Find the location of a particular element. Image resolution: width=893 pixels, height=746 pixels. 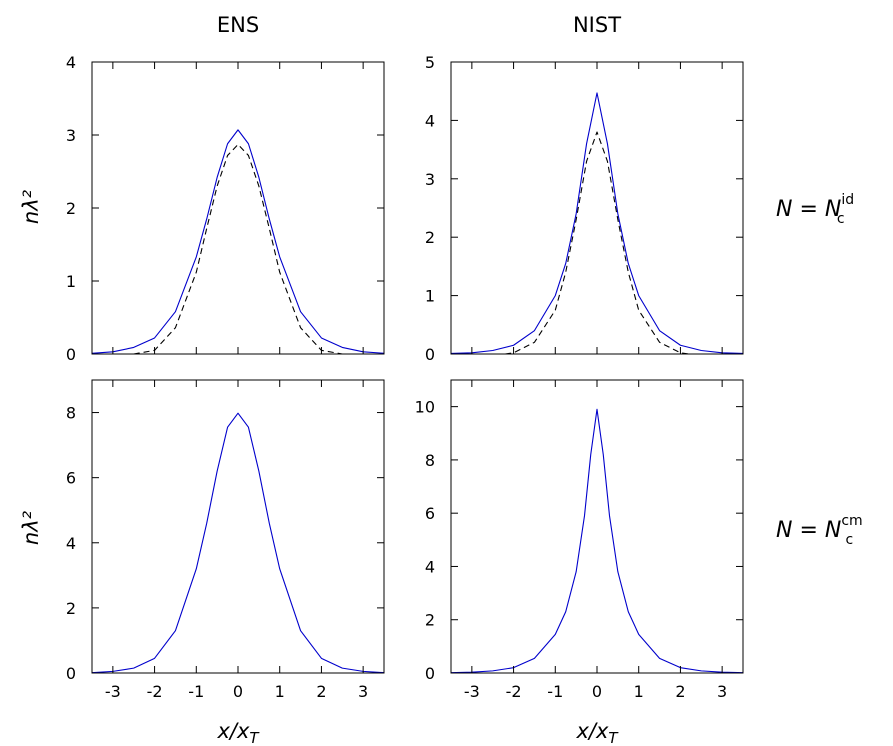

panel-2: 0 1 2 3 4 5 is located at coordinates (584, 208).